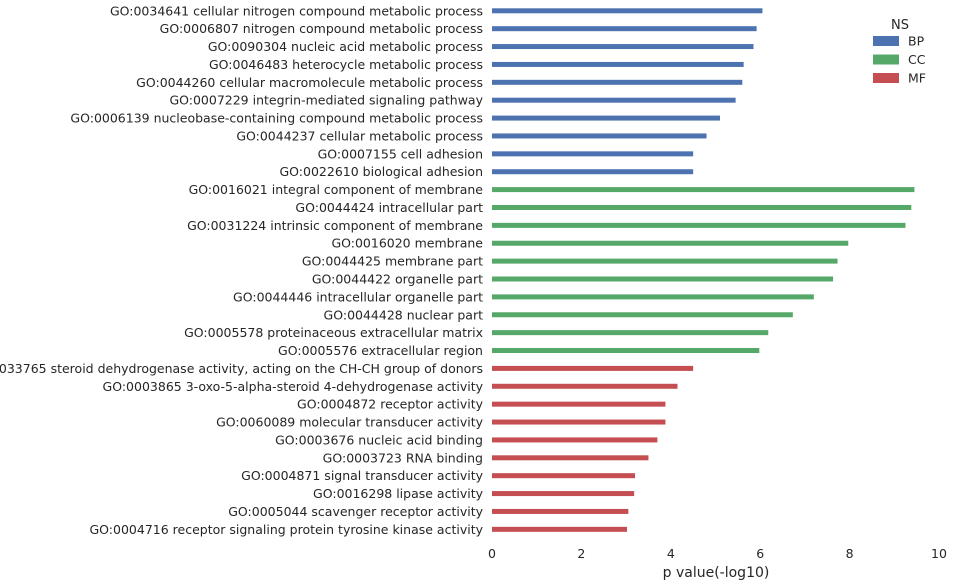 This screenshot has height=587, width=953. Describe the element at coordinates (886, 41) in the screenshot. I see `legend-swatch-bp` at that location.